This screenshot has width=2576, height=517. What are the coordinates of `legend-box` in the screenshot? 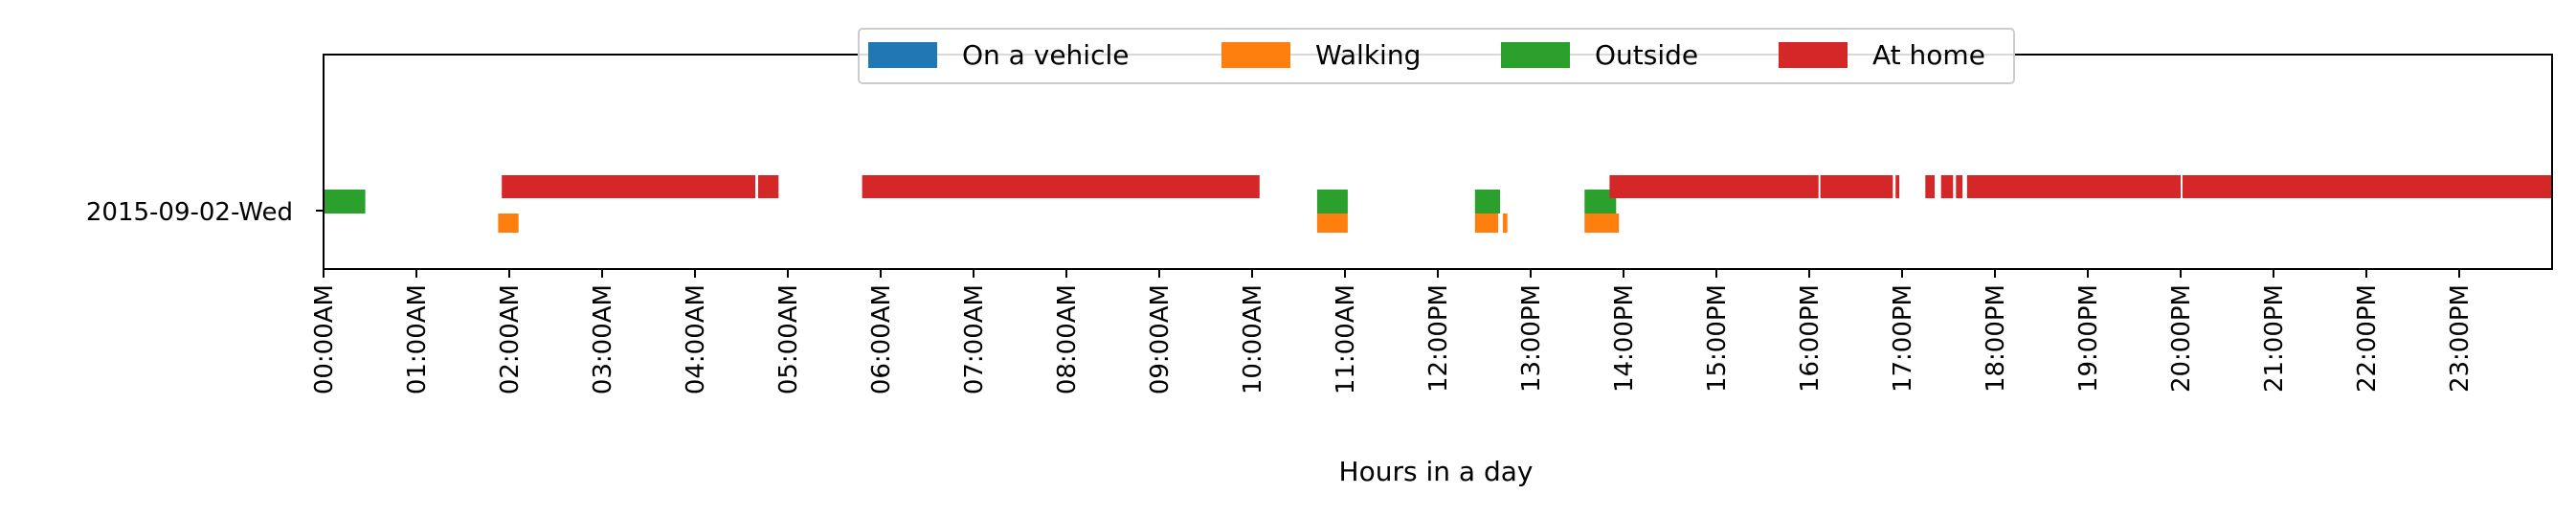 It's located at (1437, 56).